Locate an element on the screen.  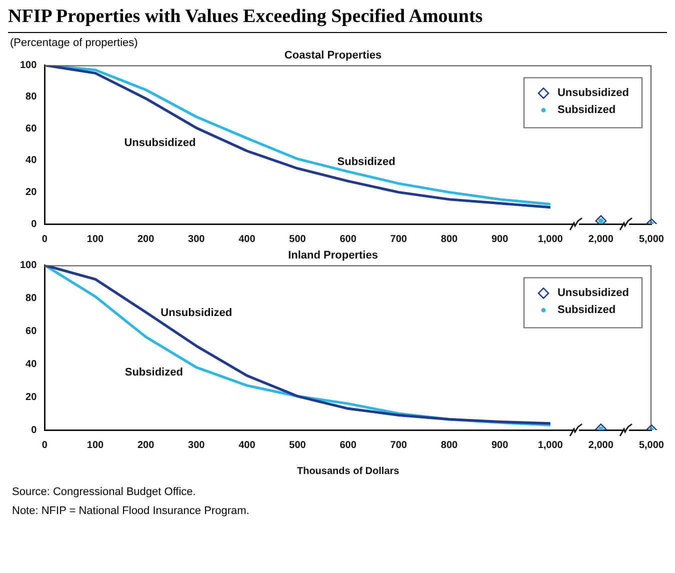
chart-title: NFIP Properties with Values Exceeding Specified Amounts is located at coordinates (337, 19).